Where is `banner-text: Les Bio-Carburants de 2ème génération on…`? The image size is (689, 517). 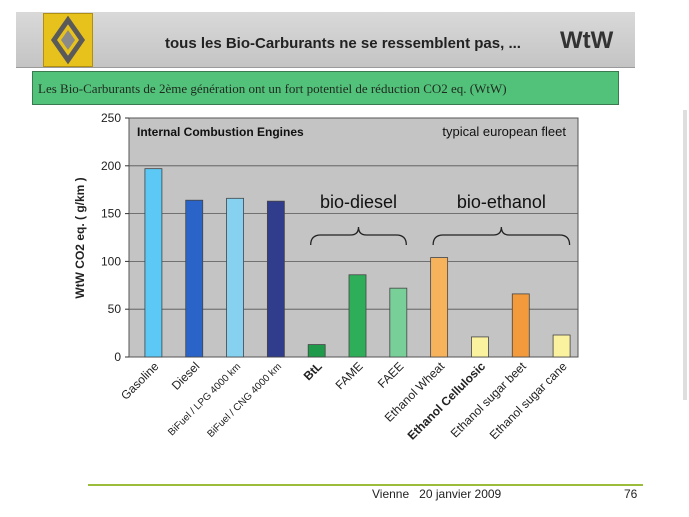 banner-text: Les Bio-Carburants de 2ème génération on… is located at coordinates (272, 88).